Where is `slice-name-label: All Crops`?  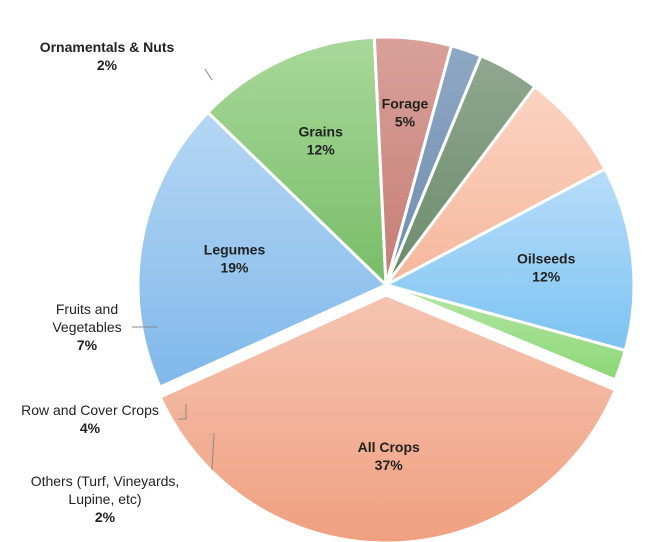 slice-name-label: All Crops is located at coordinates (389, 447).